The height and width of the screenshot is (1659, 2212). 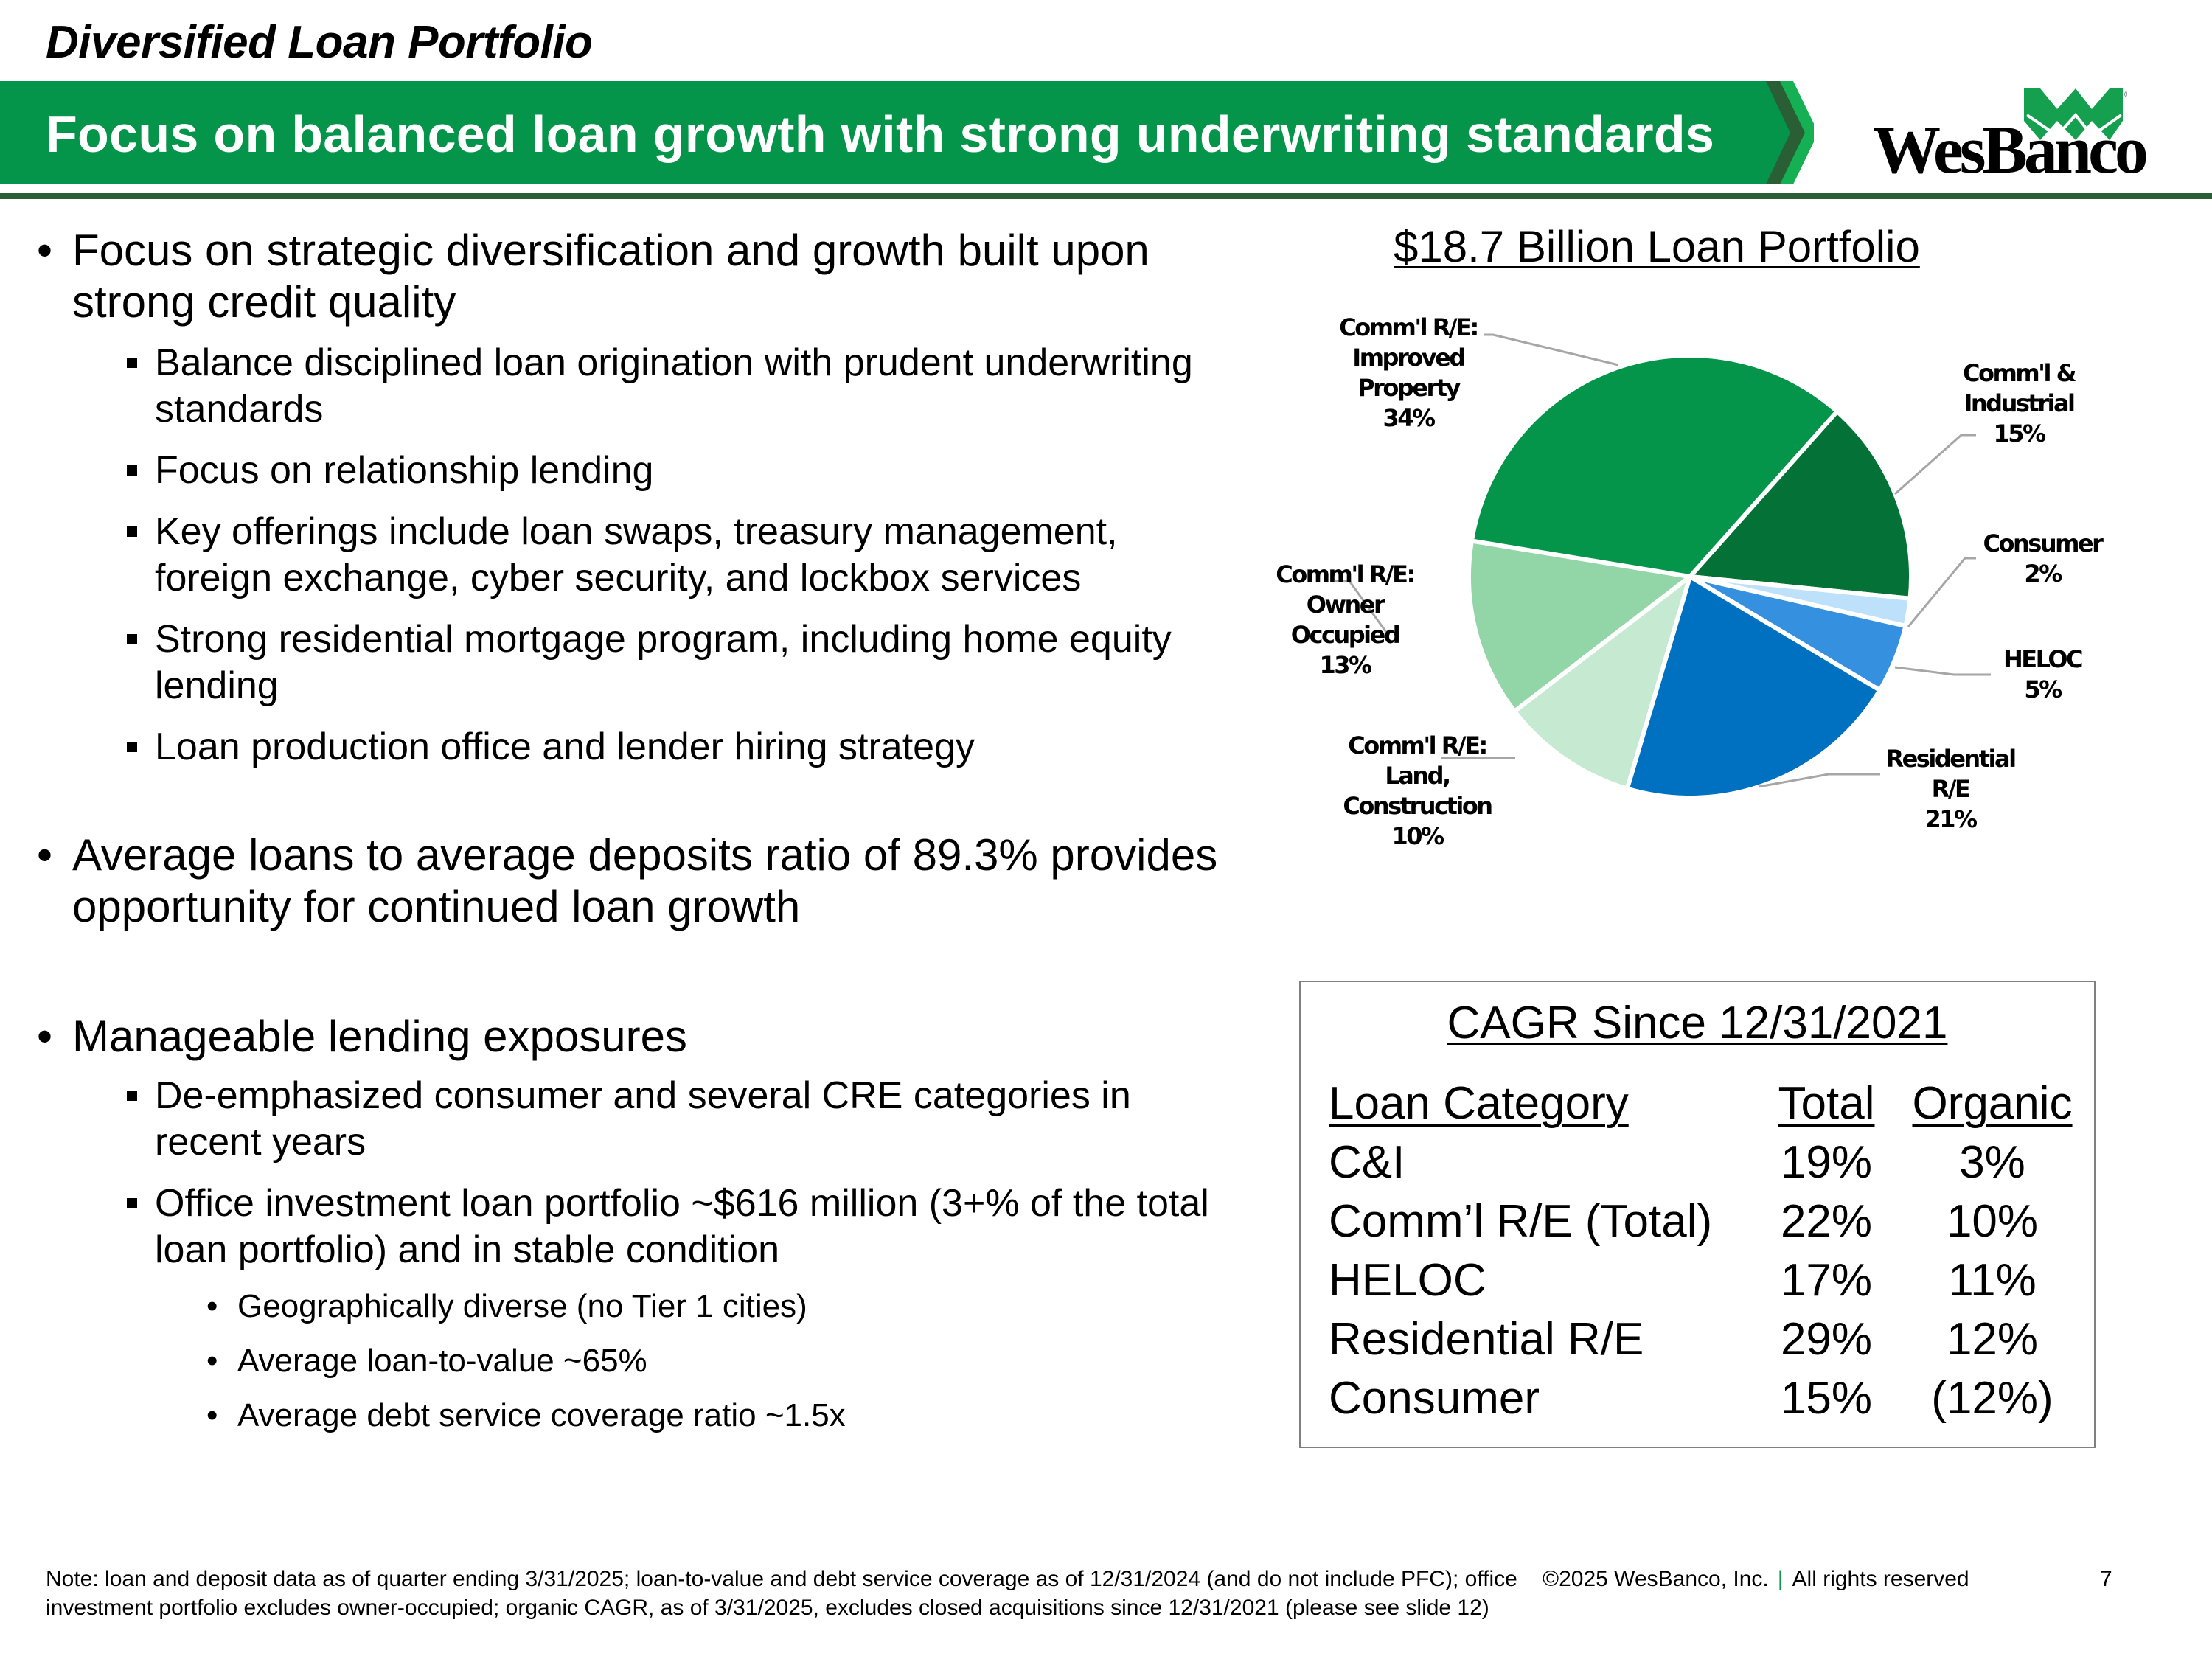 I want to click on cell-organic: 10%, so click(x=1992, y=1221).